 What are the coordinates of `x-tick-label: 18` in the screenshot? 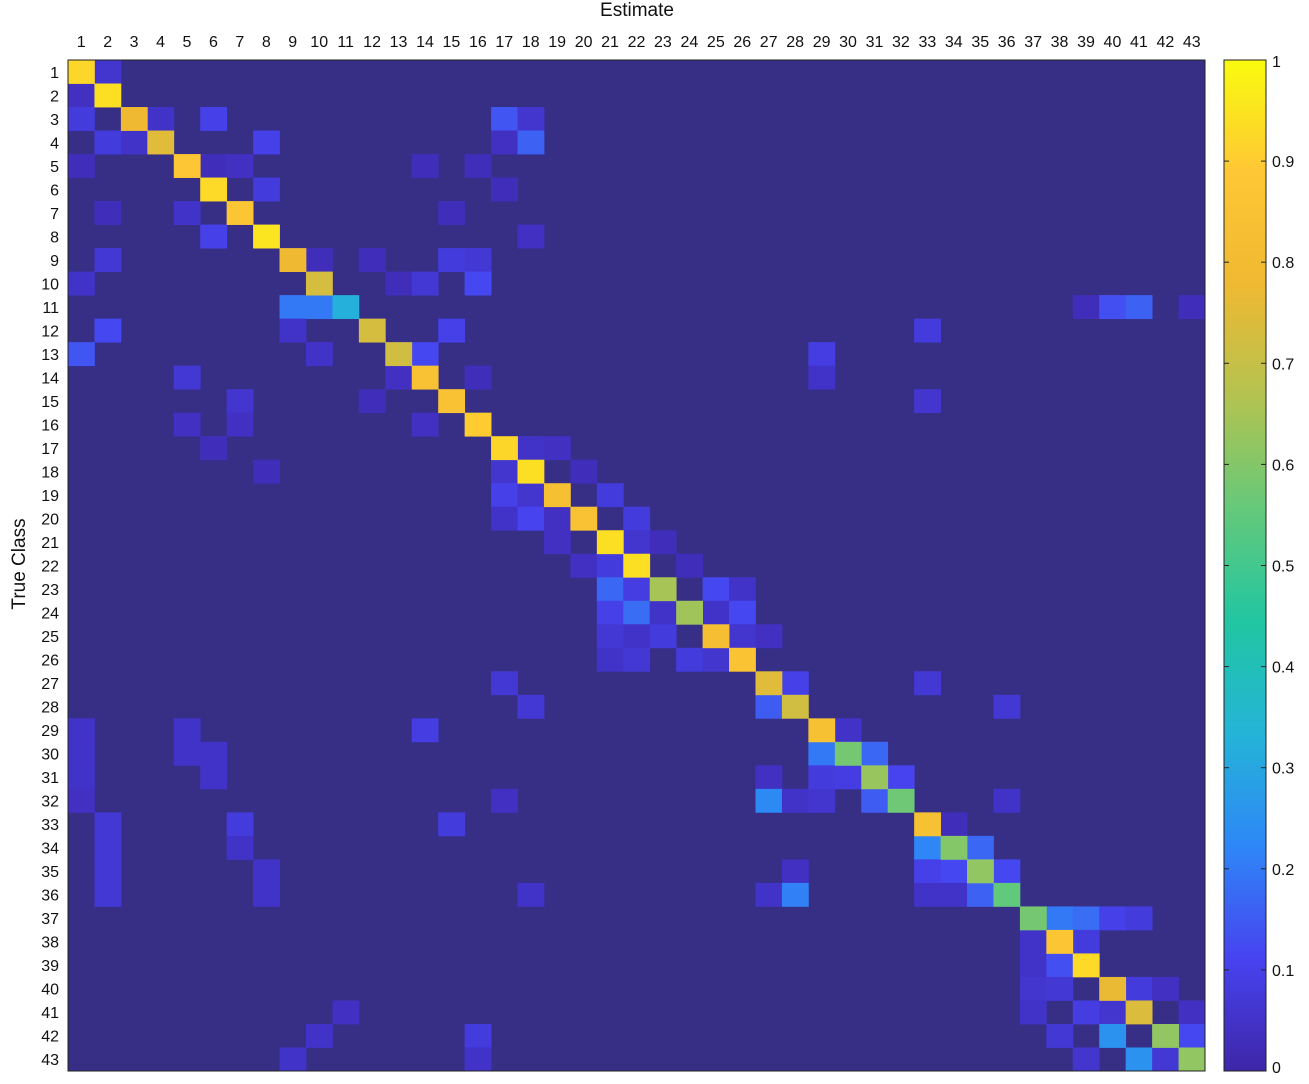 It's located at (531, 42).